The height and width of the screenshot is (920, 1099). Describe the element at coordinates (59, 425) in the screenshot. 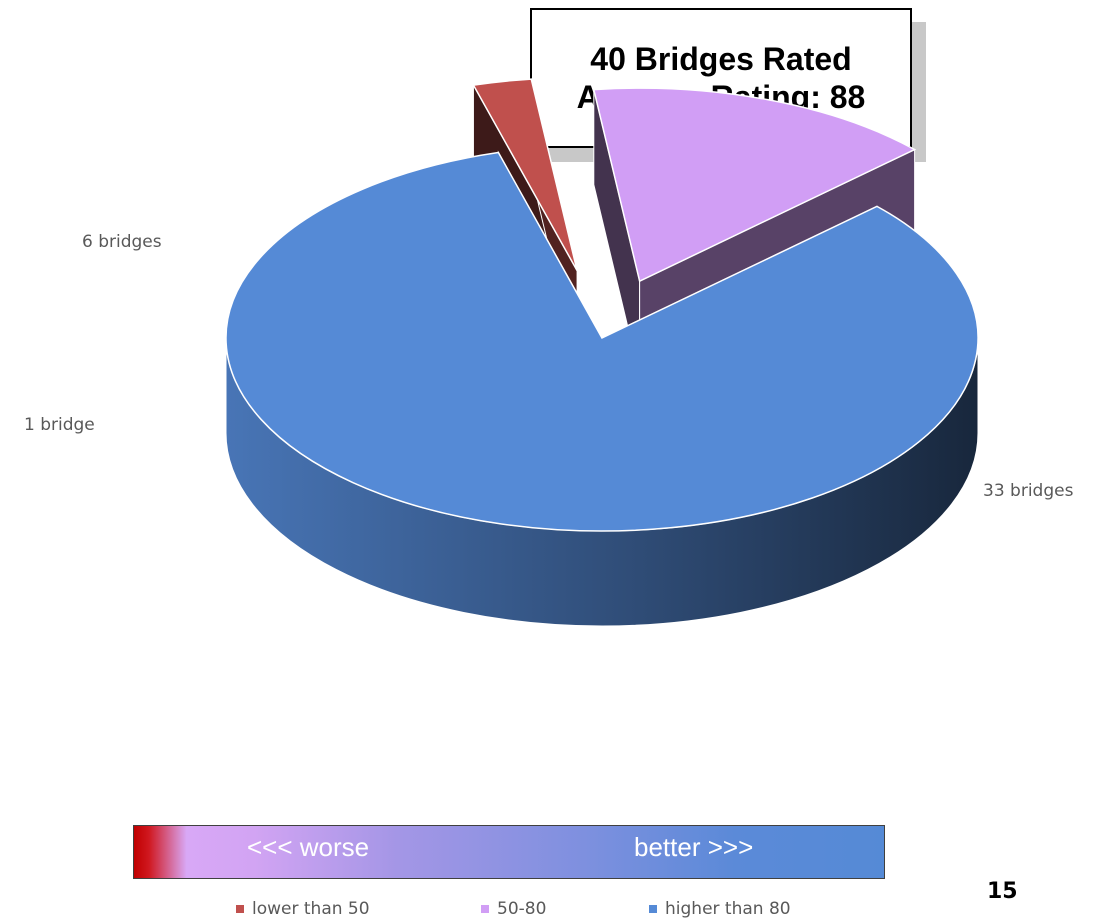

I see `data-label-lower-than-50: 1 bridge` at that location.